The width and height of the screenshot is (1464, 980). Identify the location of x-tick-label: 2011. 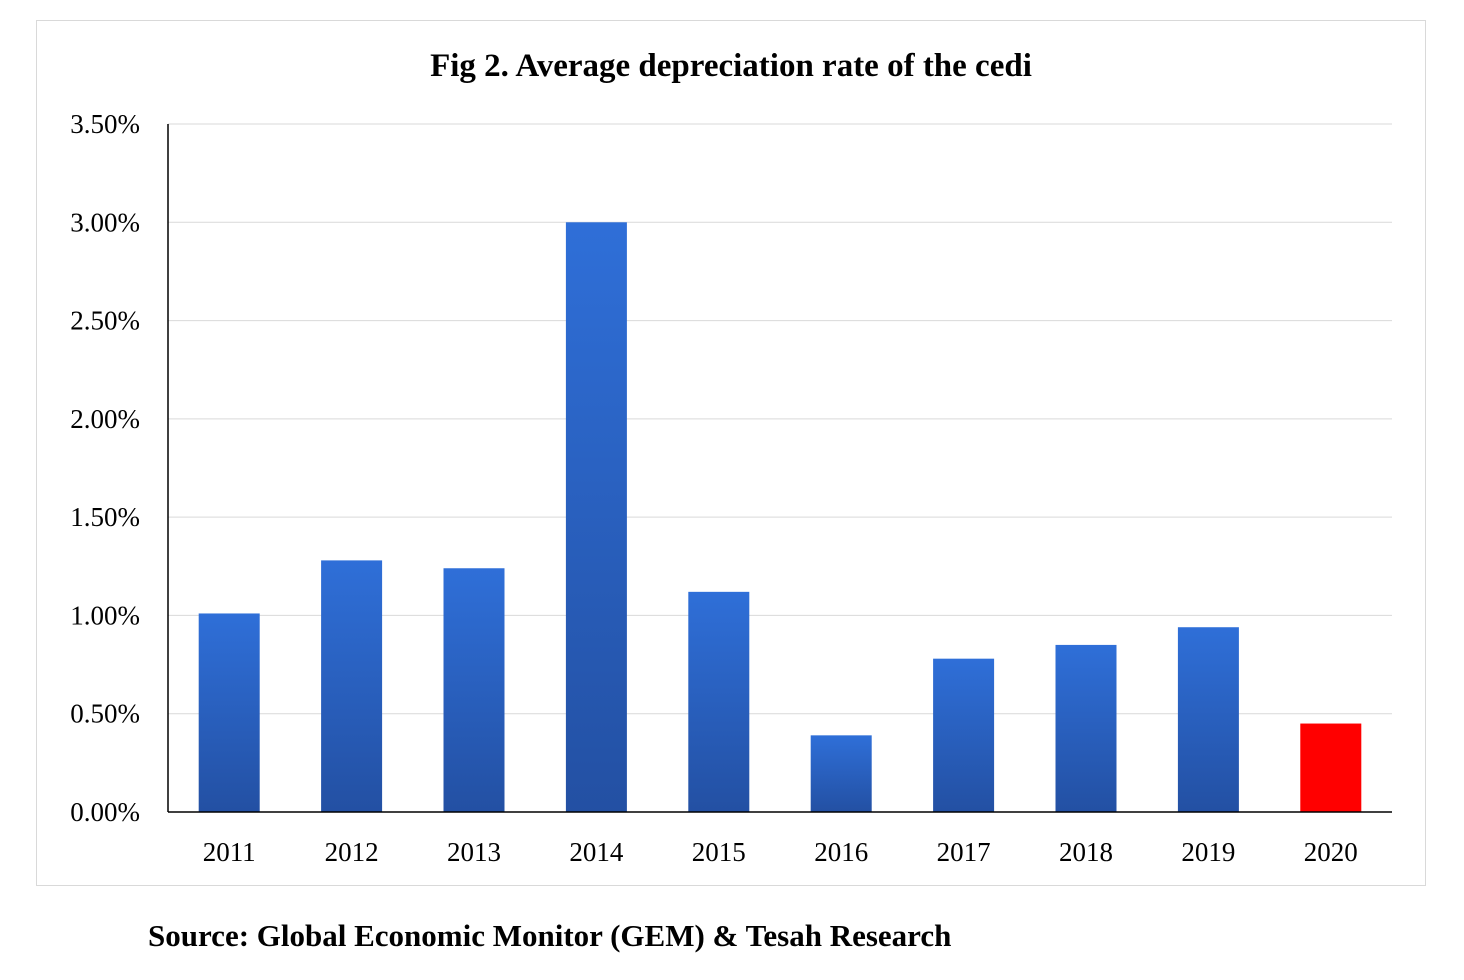
(229, 852).